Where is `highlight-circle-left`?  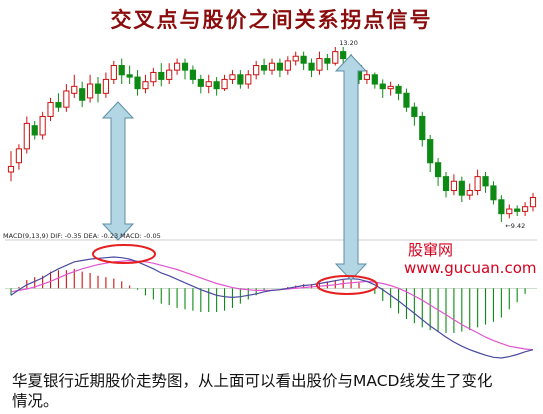 highlight-circle-left is located at coordinates (124, 254).